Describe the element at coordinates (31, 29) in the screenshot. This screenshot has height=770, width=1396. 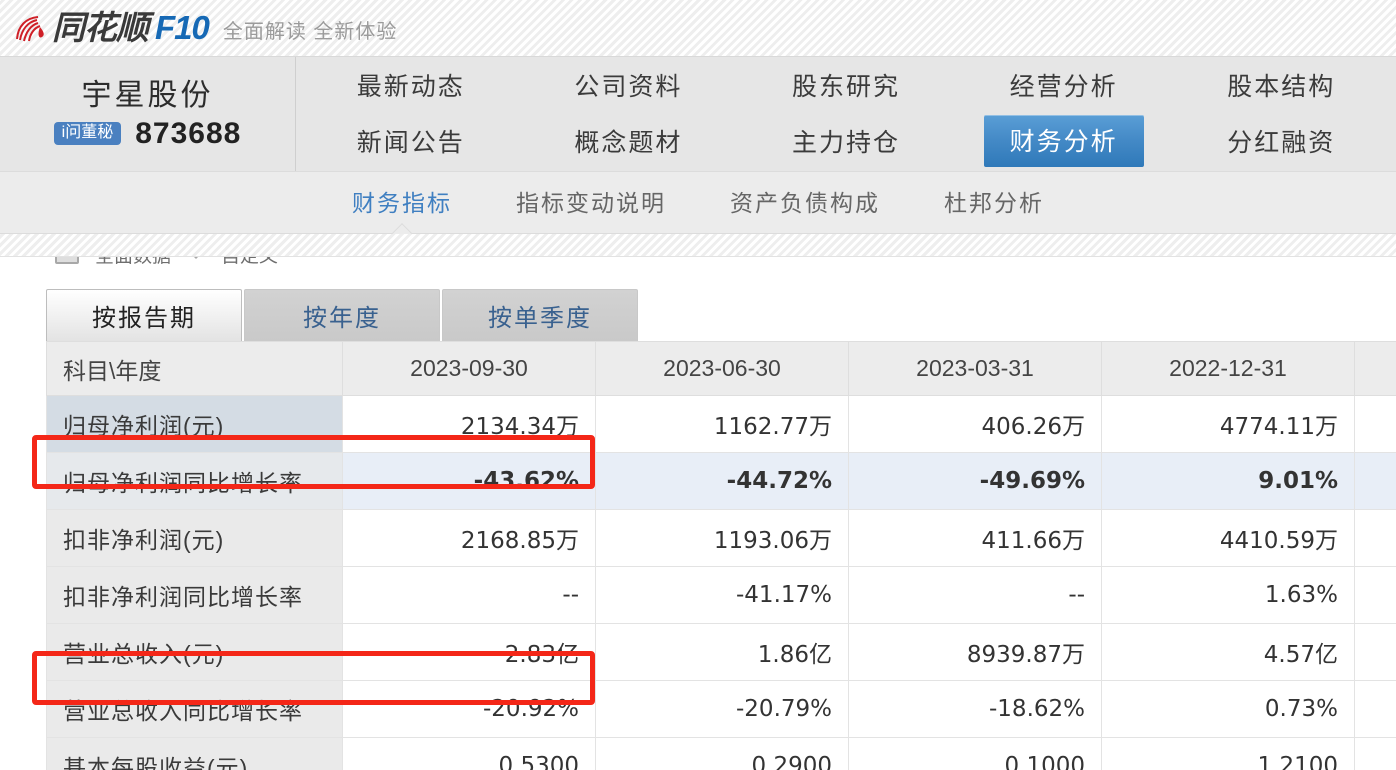
I see `tonghuashun-fan-logo-icon` at that location.